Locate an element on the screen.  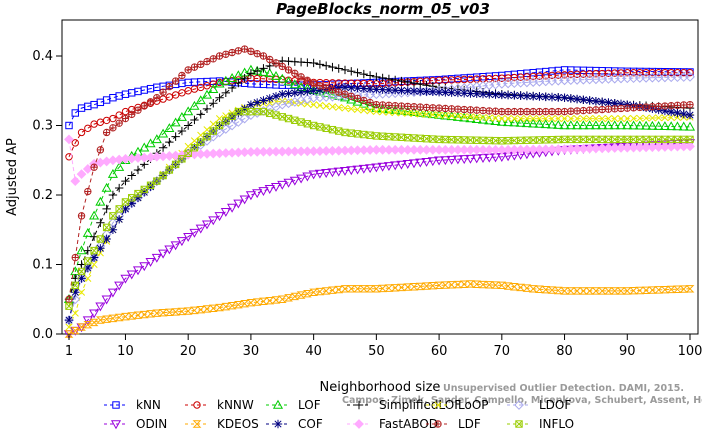
x-tick-label: 60 is located at coordinates (439, 351).